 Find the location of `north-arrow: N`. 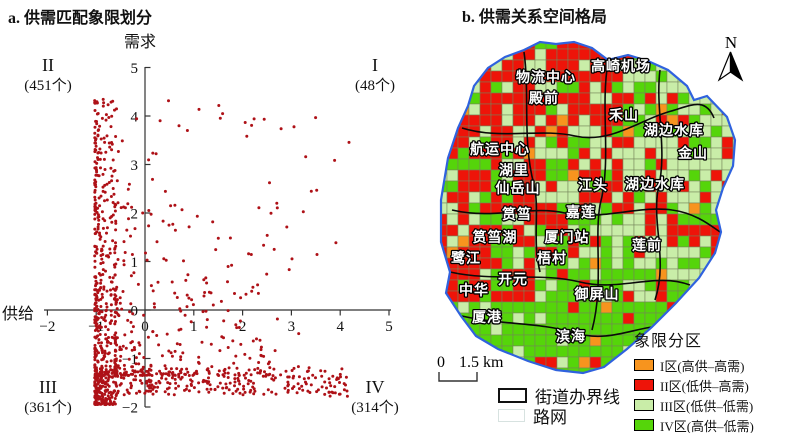

north-arrow: N is located at coordinates (730, 57).